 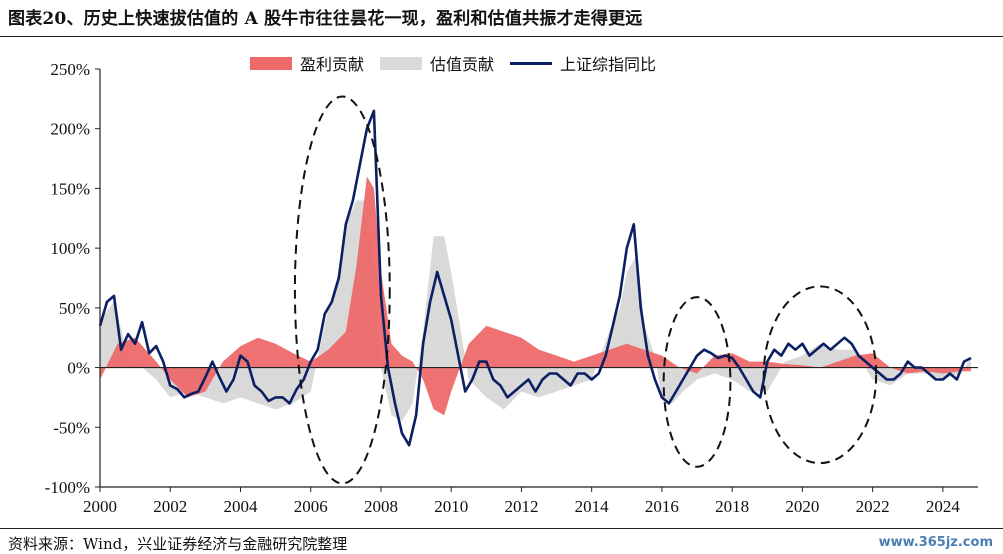 What do you see at coordinates (70, 69) in the screenshot?
I see `y-tick-label: 250%` at bounding box center [70, 69].